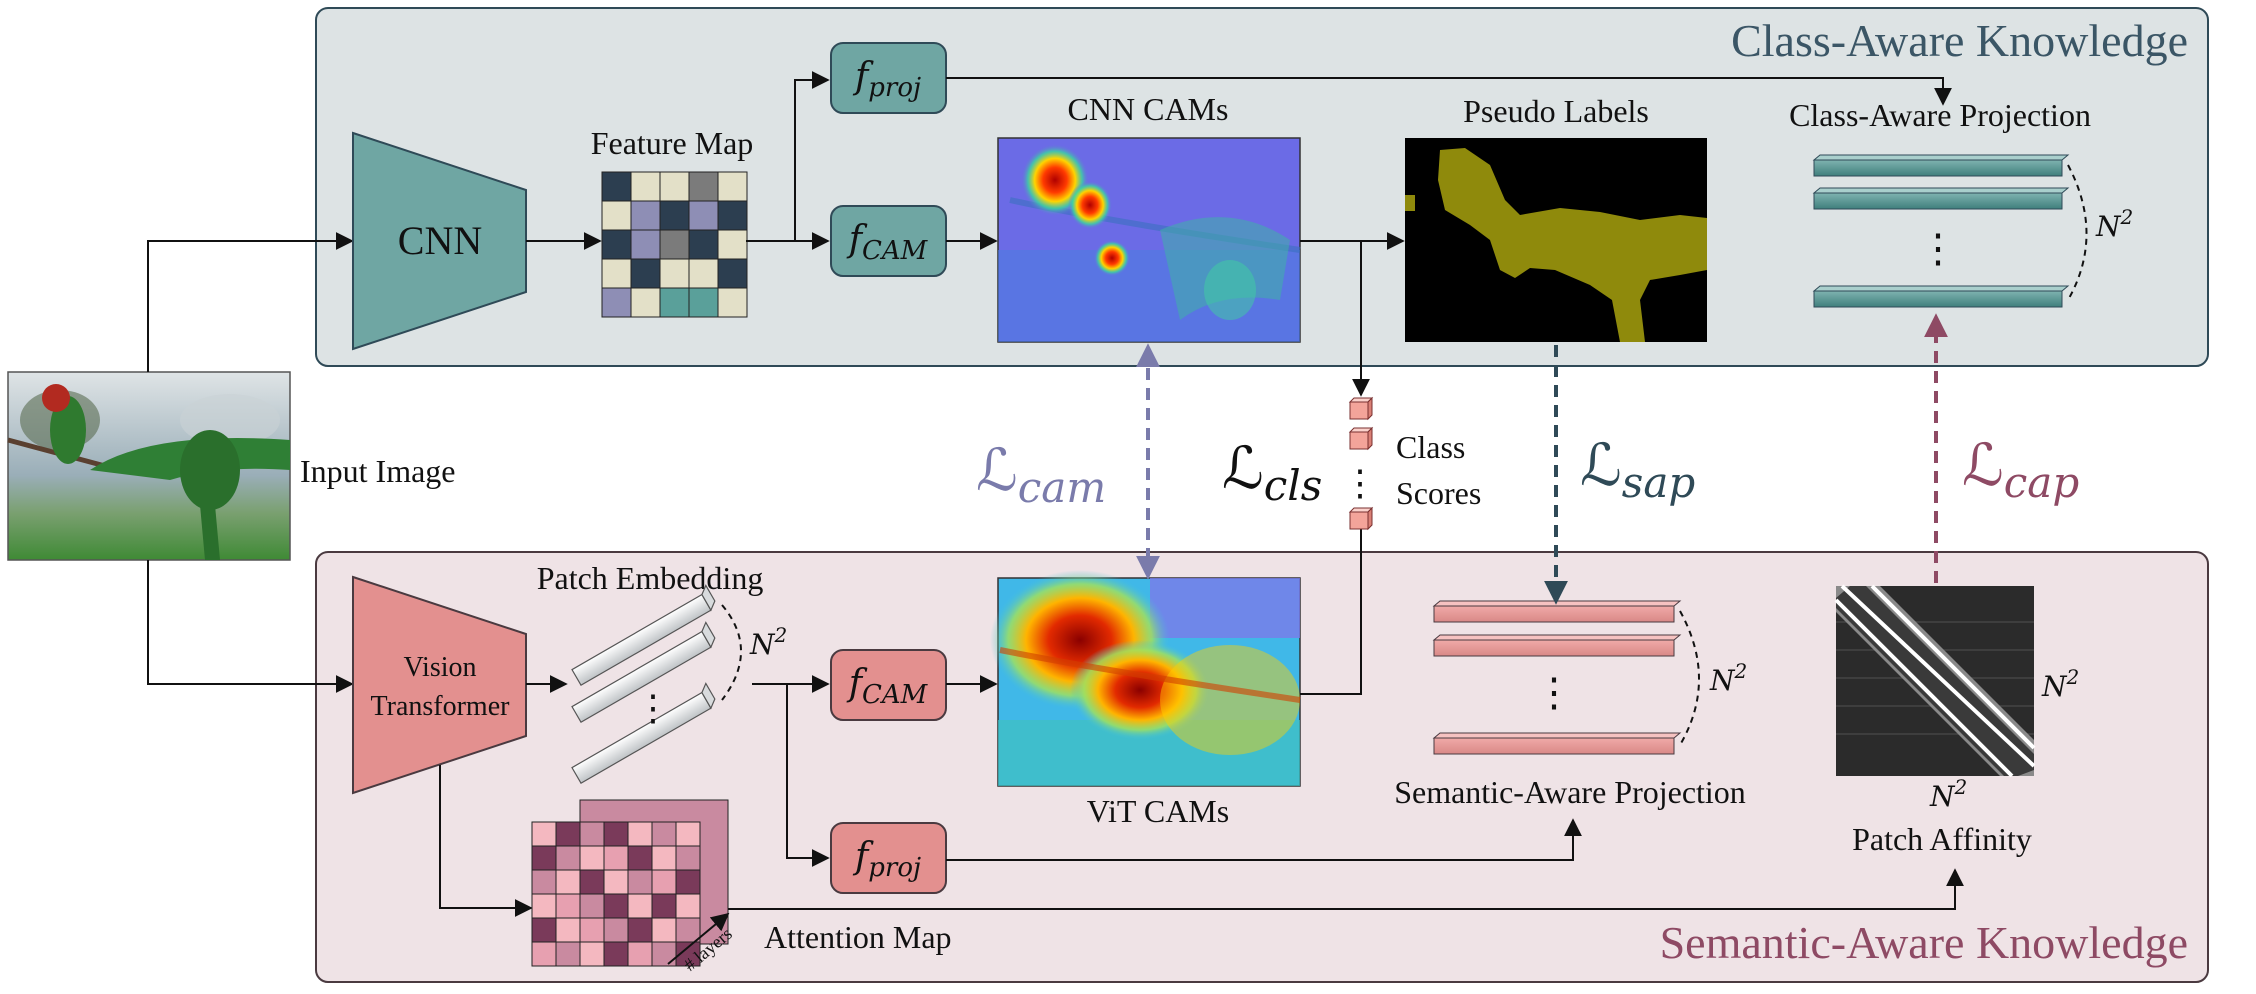  What do you see at coordinates (486, 841) in the screenshot?
I see `vit-to-attention-arrow` at bounding box center [486, 841].